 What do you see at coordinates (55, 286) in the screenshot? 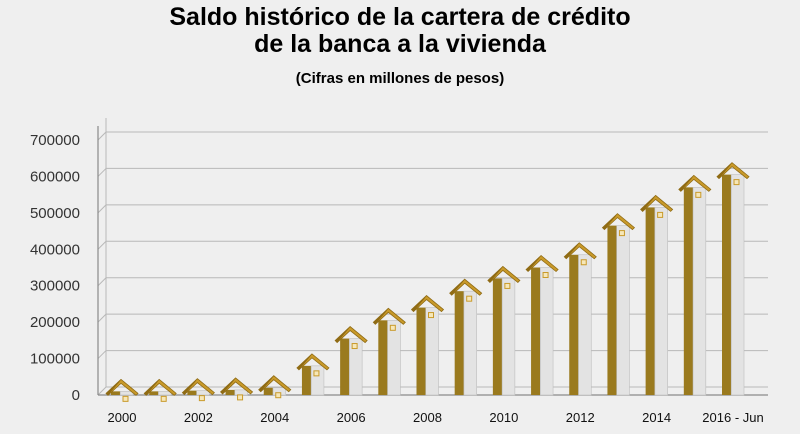
I see `y-tick-label: 300000` at bounding box center [55, 286].